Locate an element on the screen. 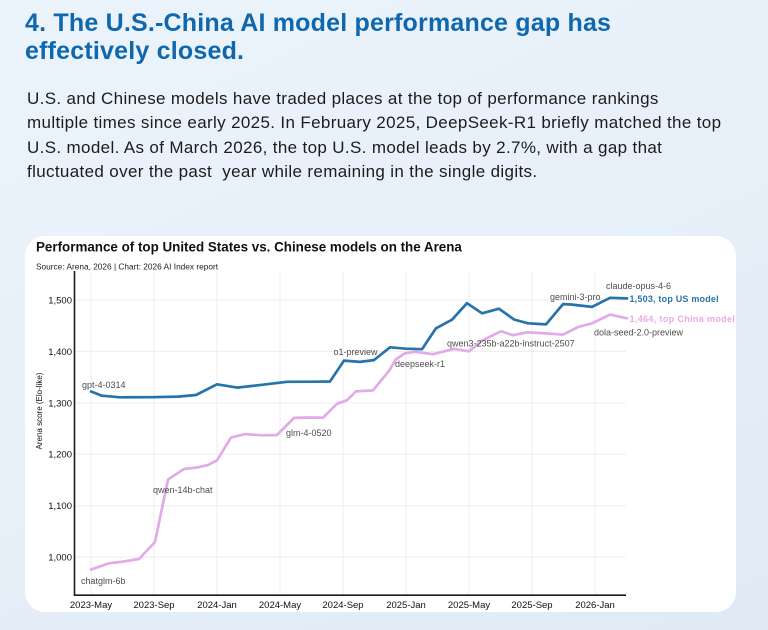 The width and height of the screenshot is (768, 630). svg-text: gemini-3-pro is located at coordinates (575, 297).